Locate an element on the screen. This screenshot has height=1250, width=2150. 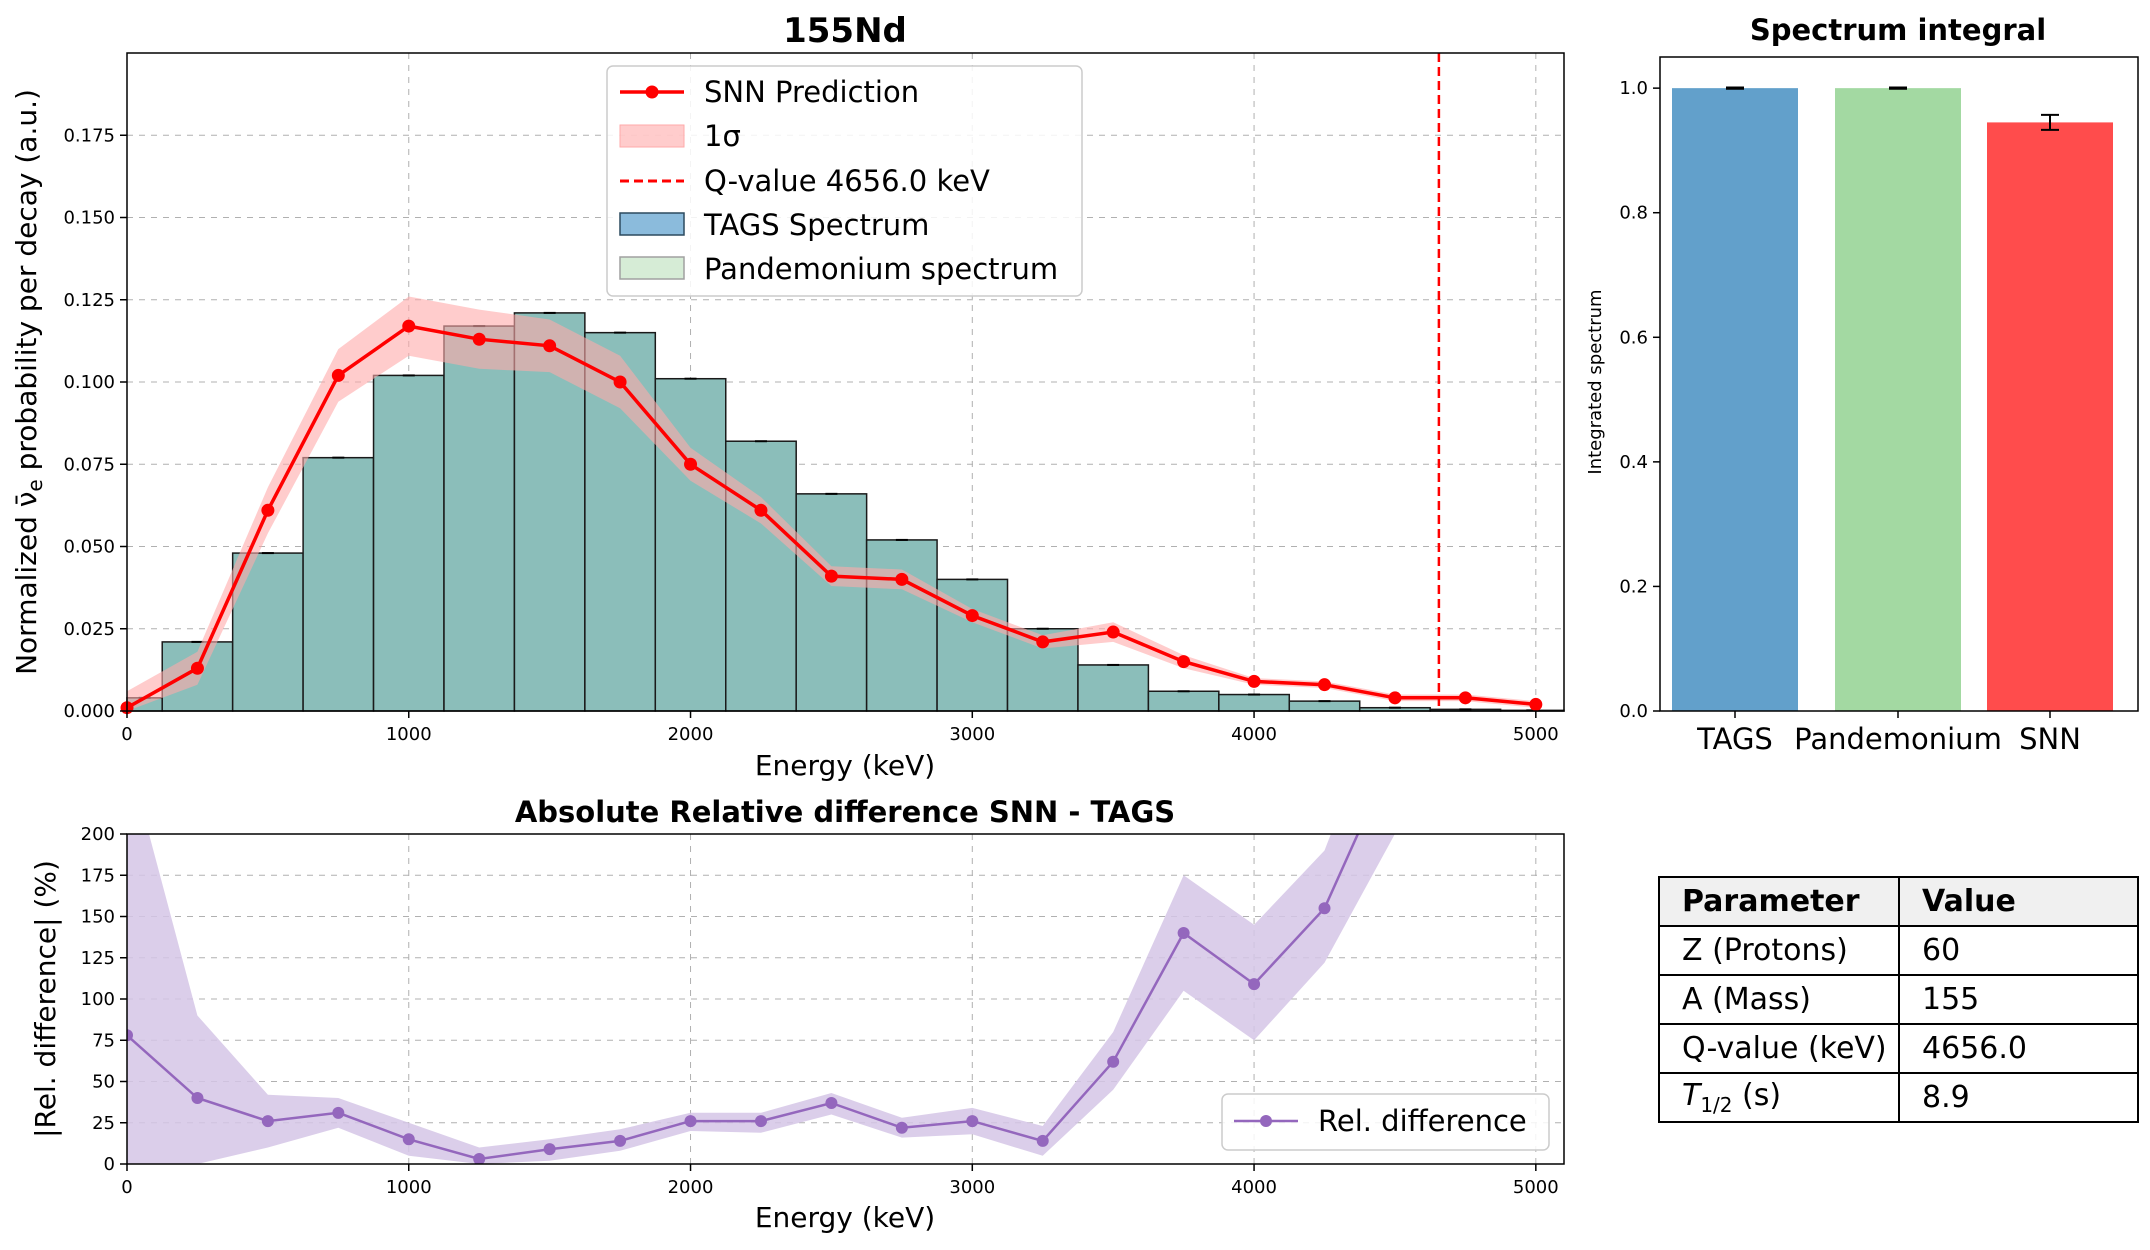
legend-reldiff-marker is located at coordinates (1266, 1121).